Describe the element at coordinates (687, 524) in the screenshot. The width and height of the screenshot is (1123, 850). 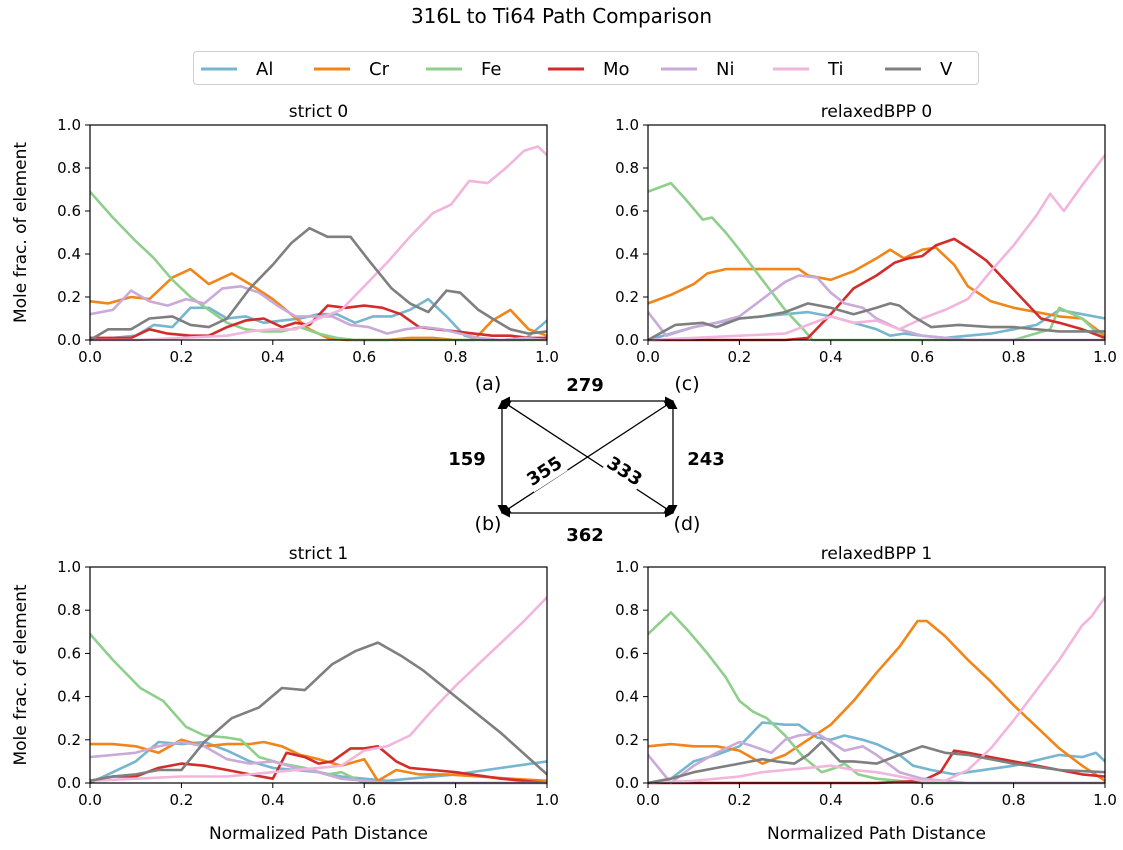
I see `node-label-d: (d)` at that location.